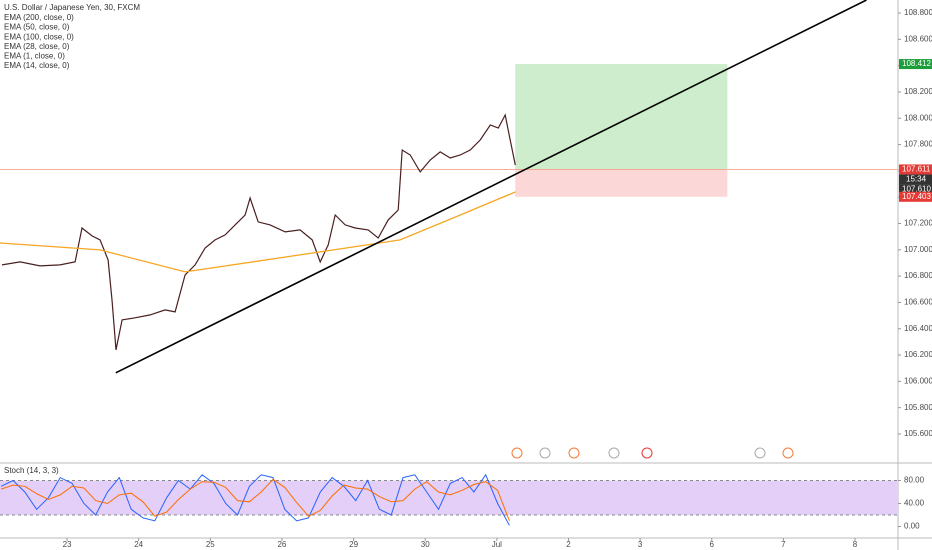 This screenshot has height=550, width=932. I want to click on y-tick-label: 106.600, so click(918, 302).